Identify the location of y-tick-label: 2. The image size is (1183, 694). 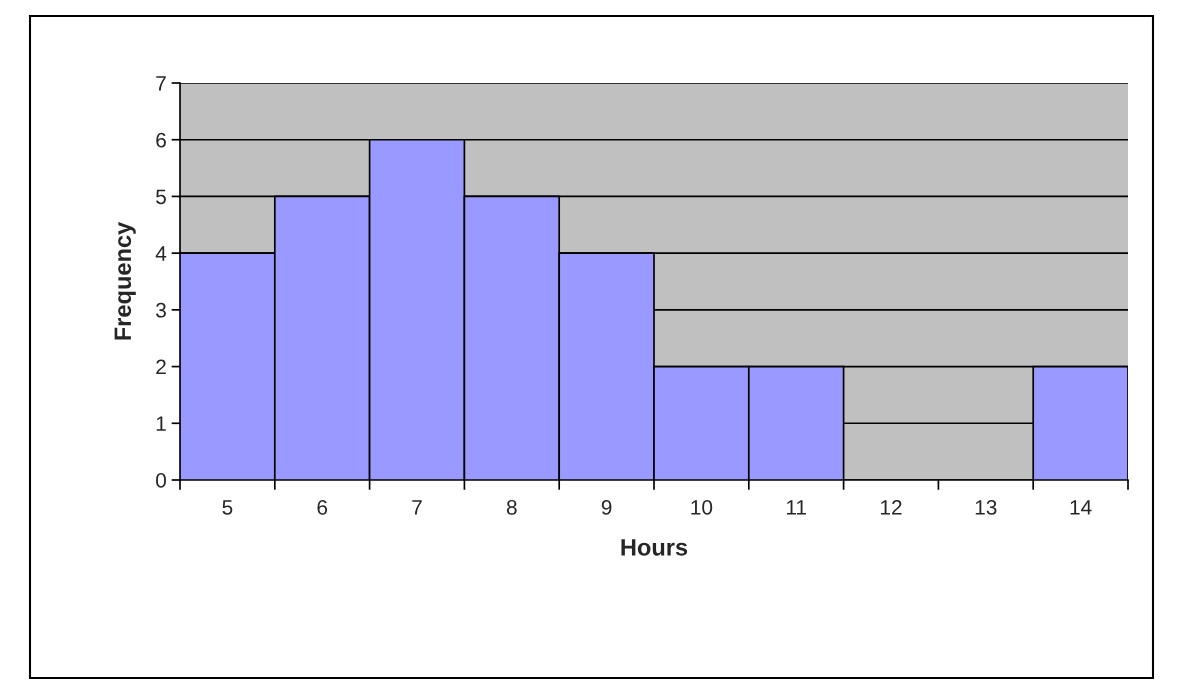
(161, 367).